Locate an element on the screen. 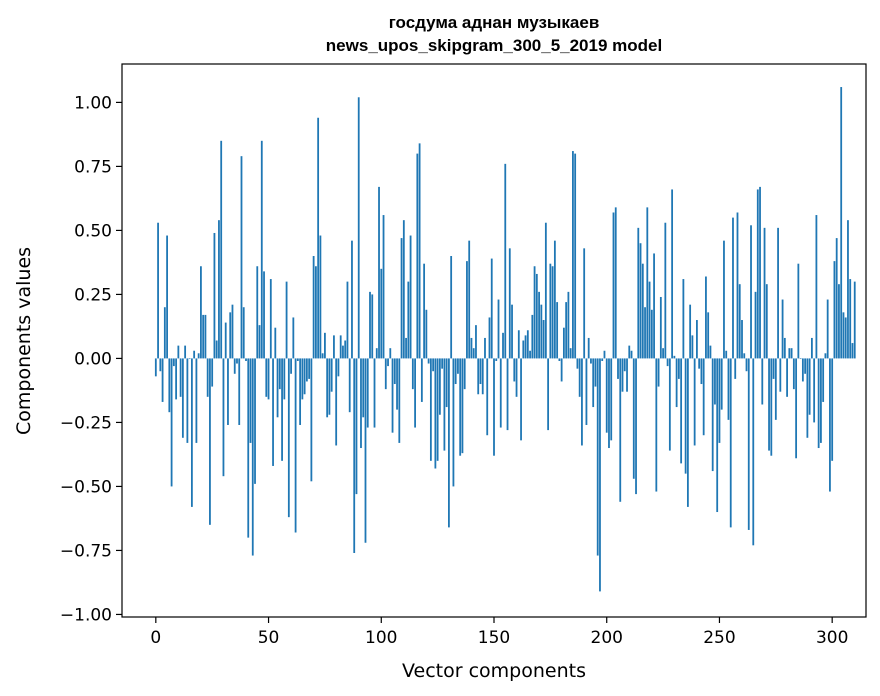  x-tick-label: 0 is located at coordinates (155, 638).